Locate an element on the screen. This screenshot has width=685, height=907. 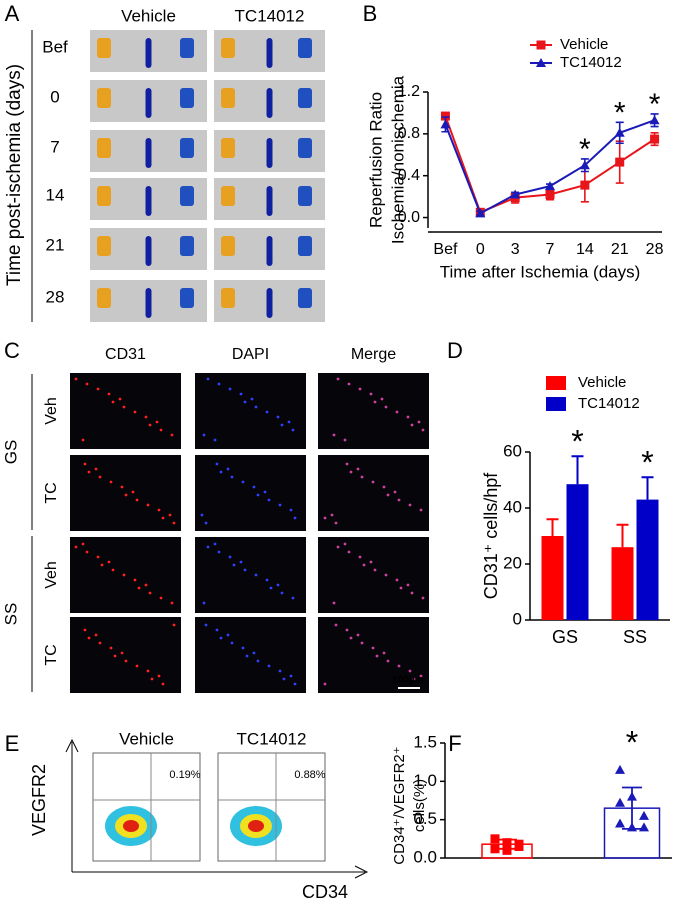
axis-title: Time post-ischemia (days) is located at coordinates (14, 175).